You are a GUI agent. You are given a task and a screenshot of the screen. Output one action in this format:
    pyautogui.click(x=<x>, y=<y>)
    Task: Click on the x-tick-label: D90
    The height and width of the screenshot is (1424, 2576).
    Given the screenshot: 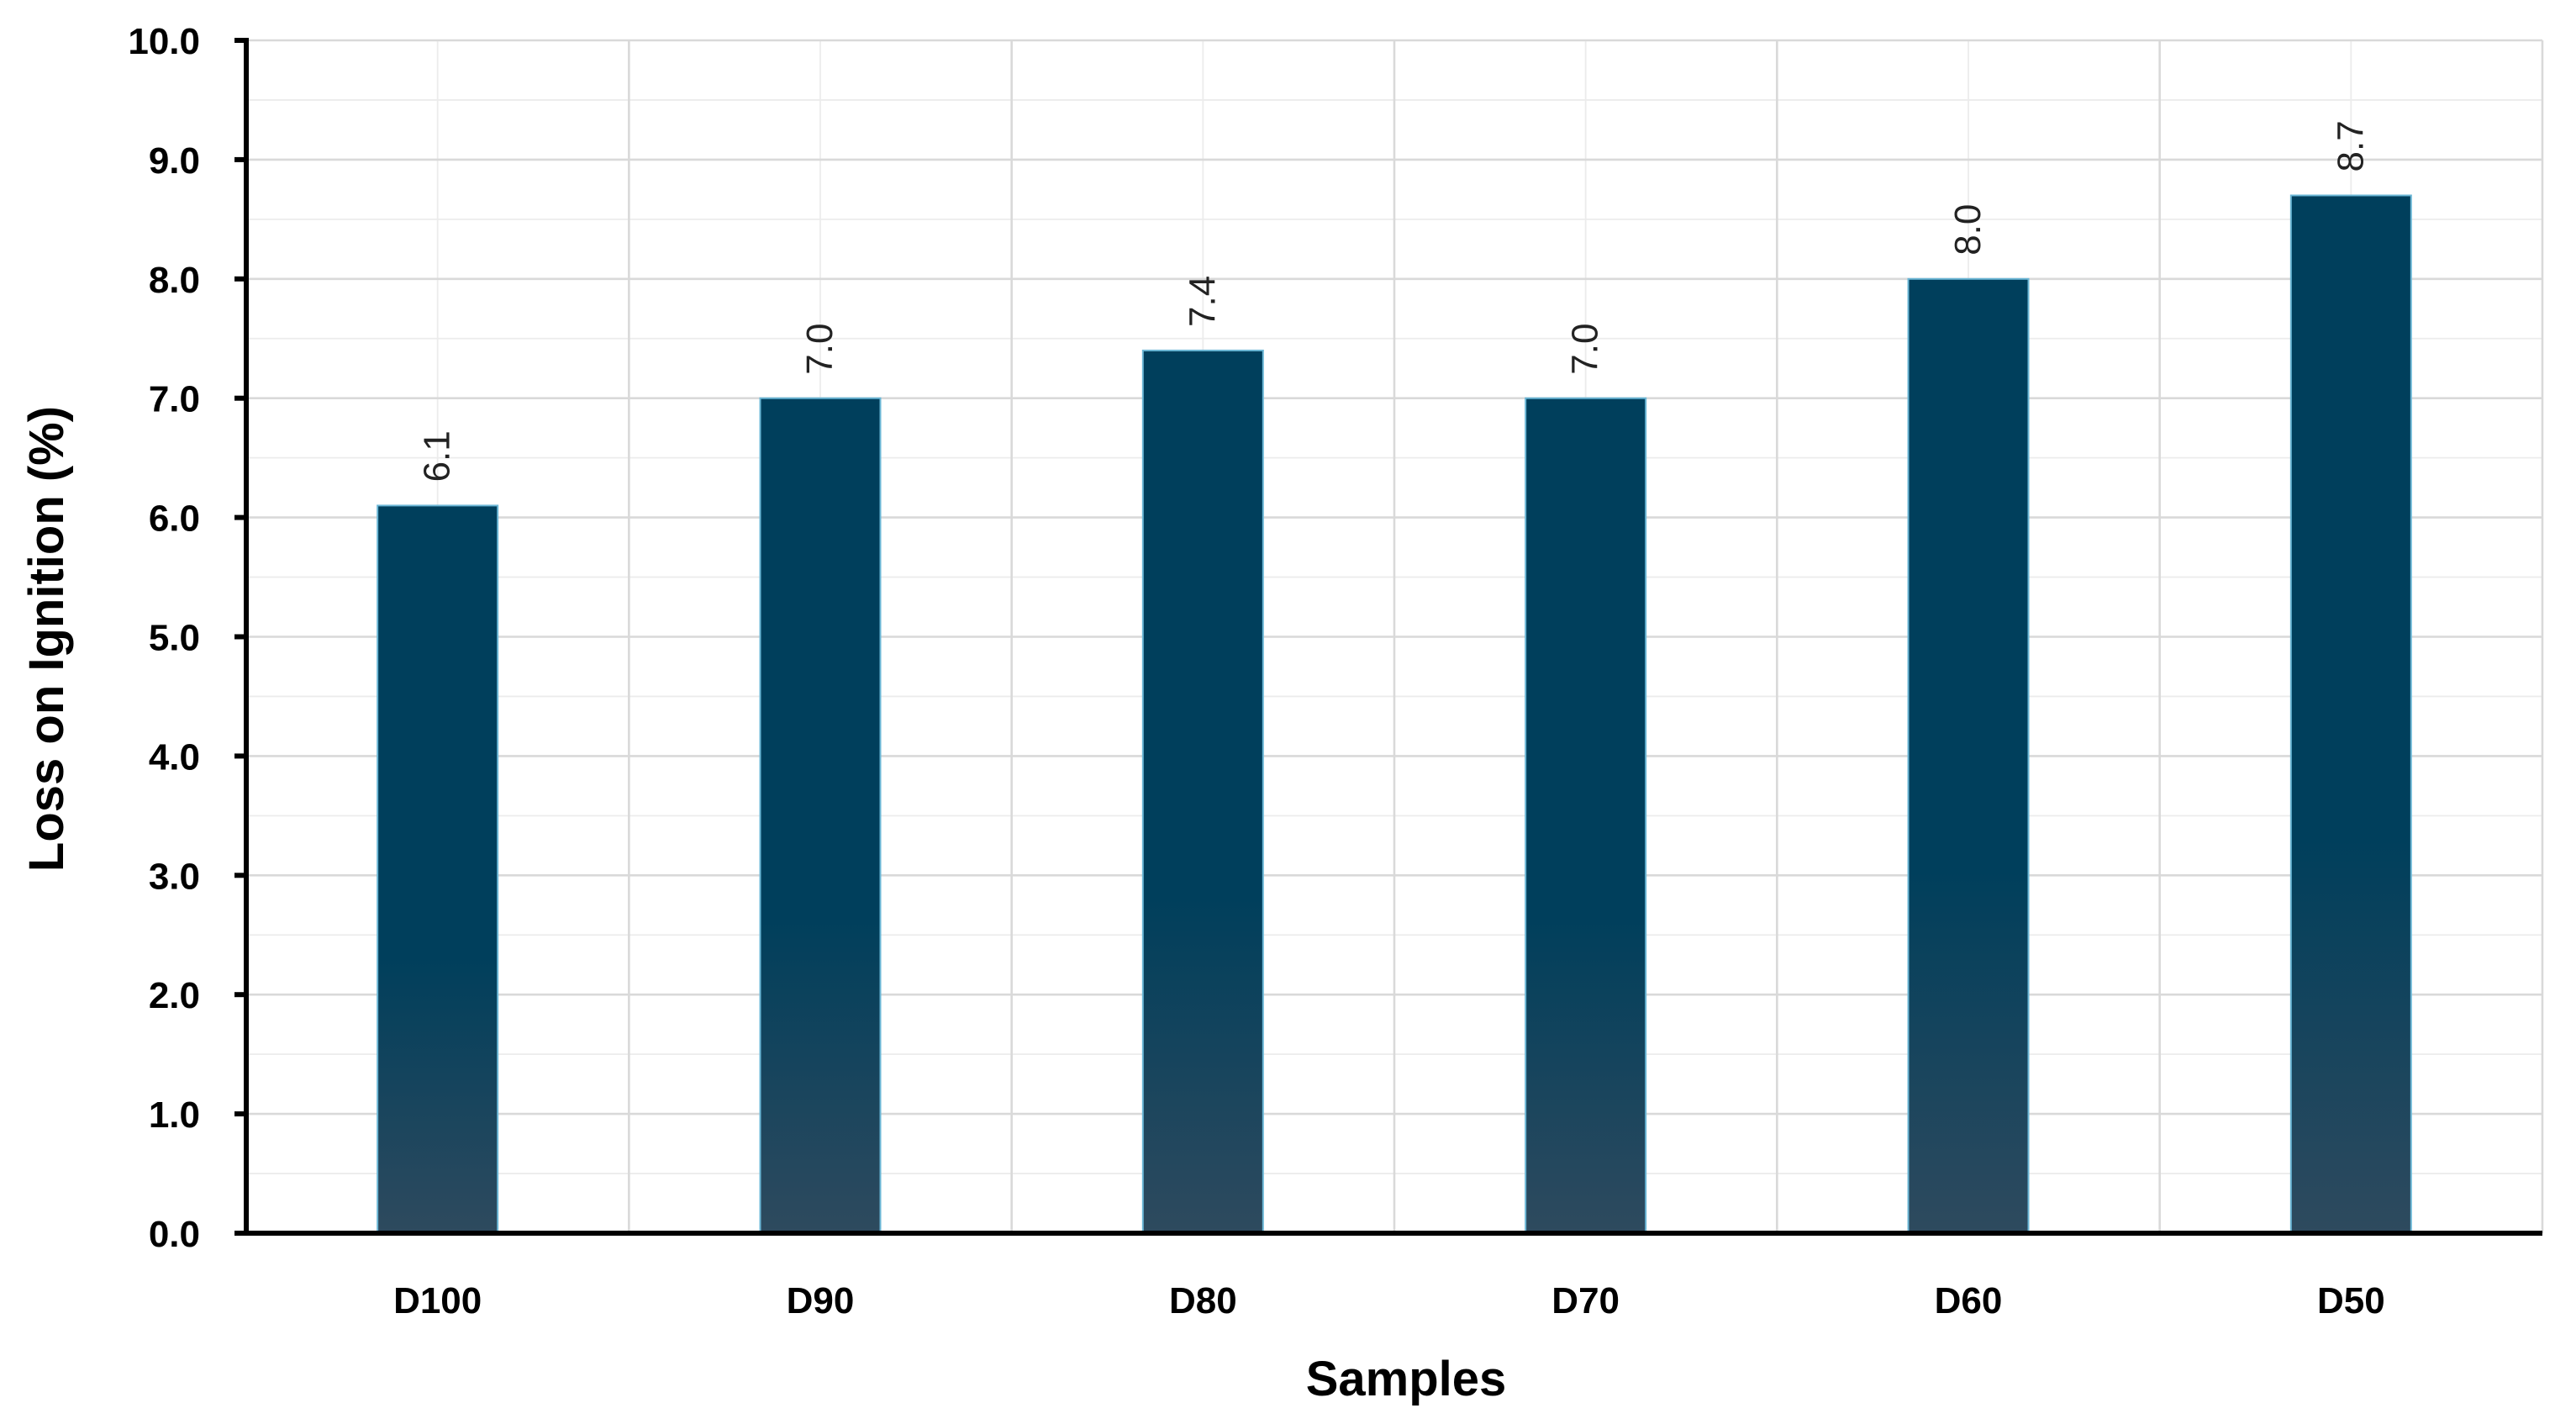 What is the action you would take?
    pyautogui.click(x=821, y=1300)
    